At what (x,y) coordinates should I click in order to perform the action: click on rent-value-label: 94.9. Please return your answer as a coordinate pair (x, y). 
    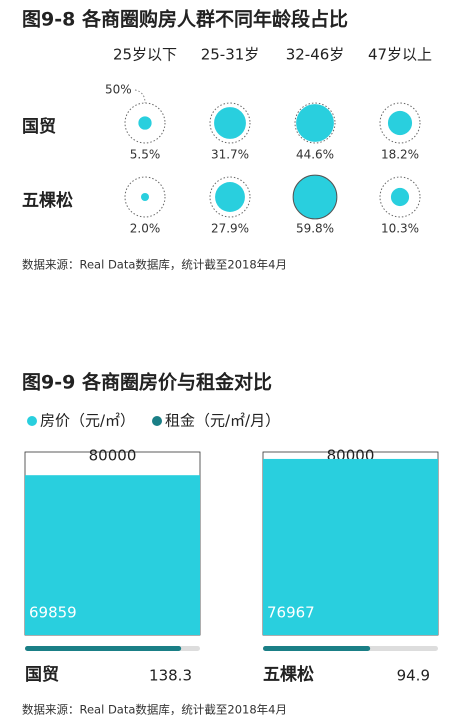
    Looking at the image, I should click on (413, 676).